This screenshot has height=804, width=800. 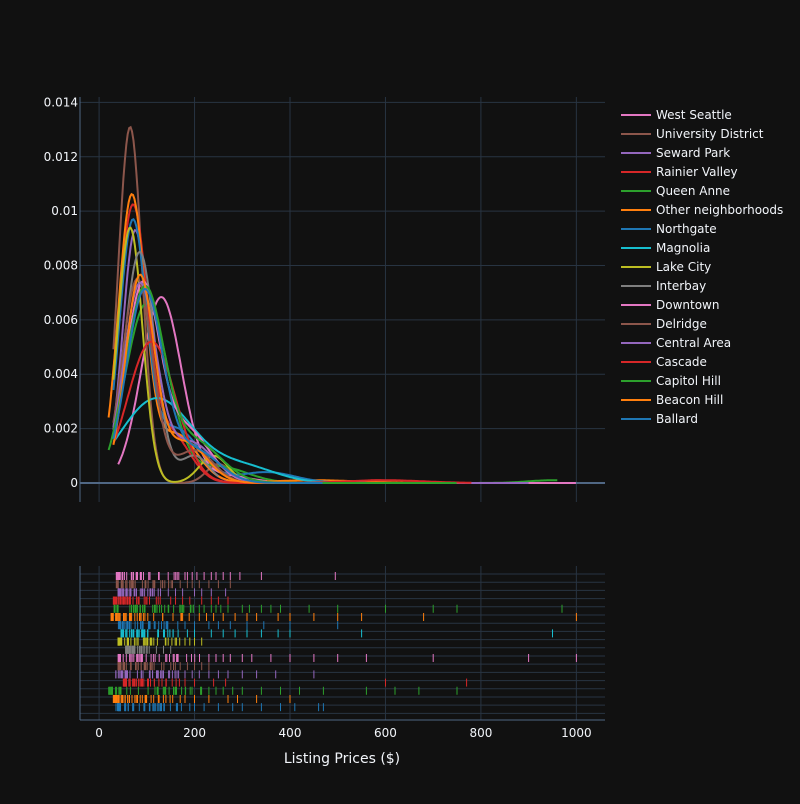 I want to click on legend-label: Beacon Hill, so click(x=689, y=400).